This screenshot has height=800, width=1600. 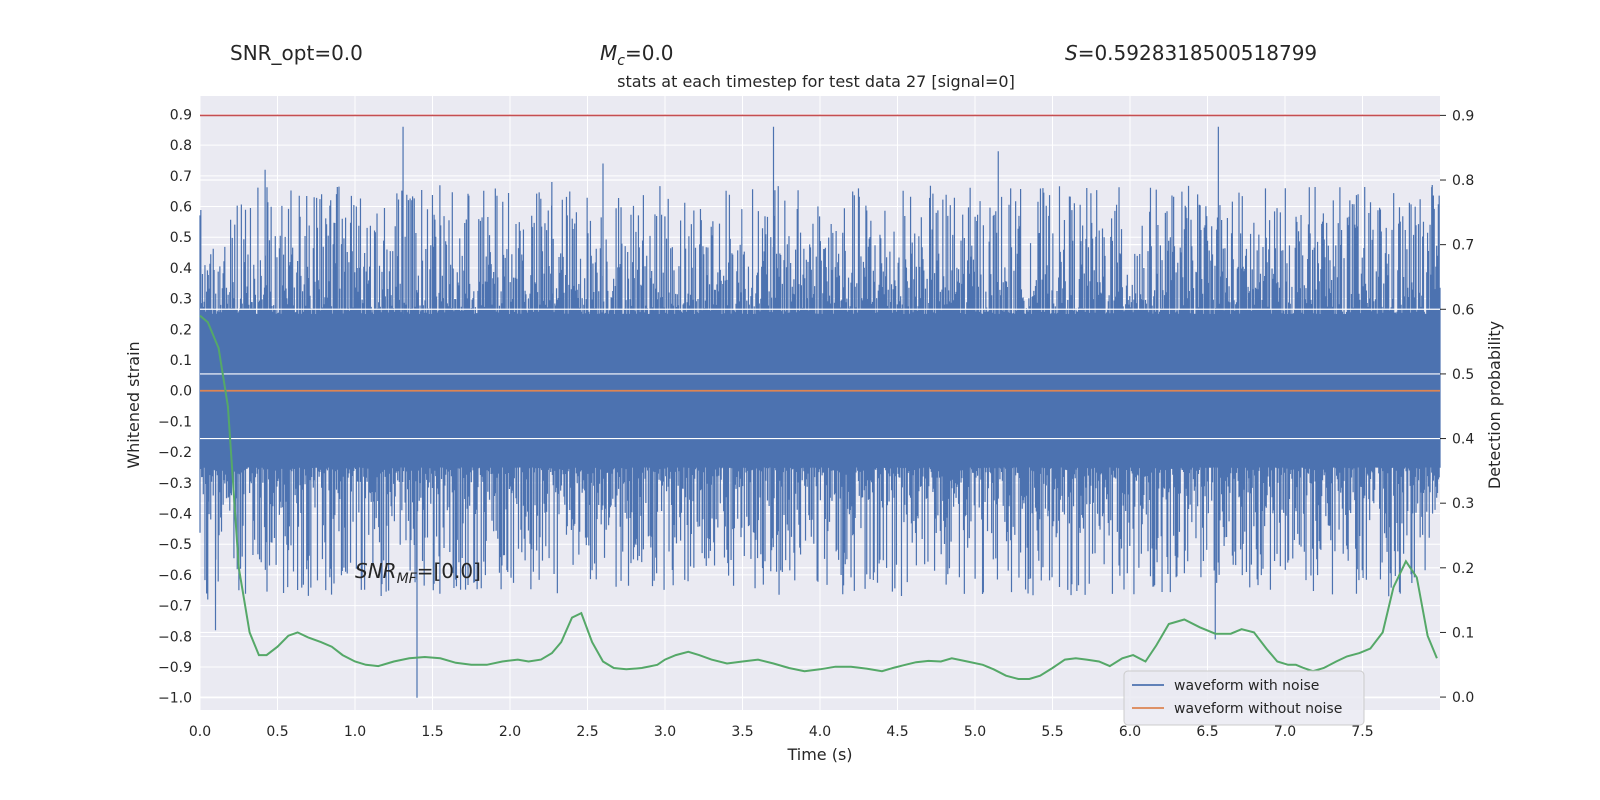 I want to click on y-tick-label: −0.1, so click(x=175, y=422).